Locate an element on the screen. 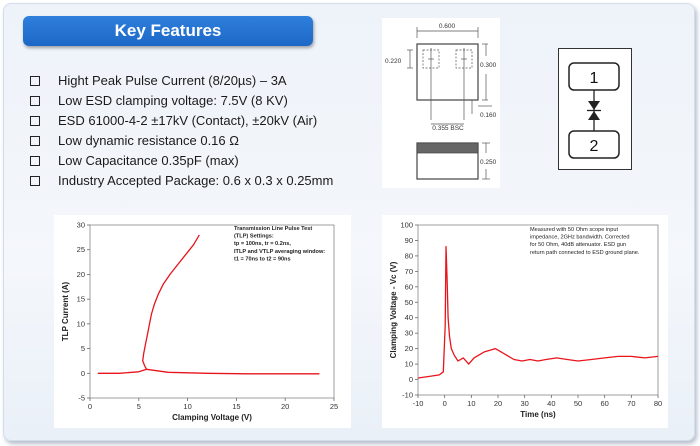 Image resolution: width=700 pixels, height=446 pixels. feature-item: Low ESD clamping voltage: 7.5V (8 KV) is located at coordinates (181, 101).